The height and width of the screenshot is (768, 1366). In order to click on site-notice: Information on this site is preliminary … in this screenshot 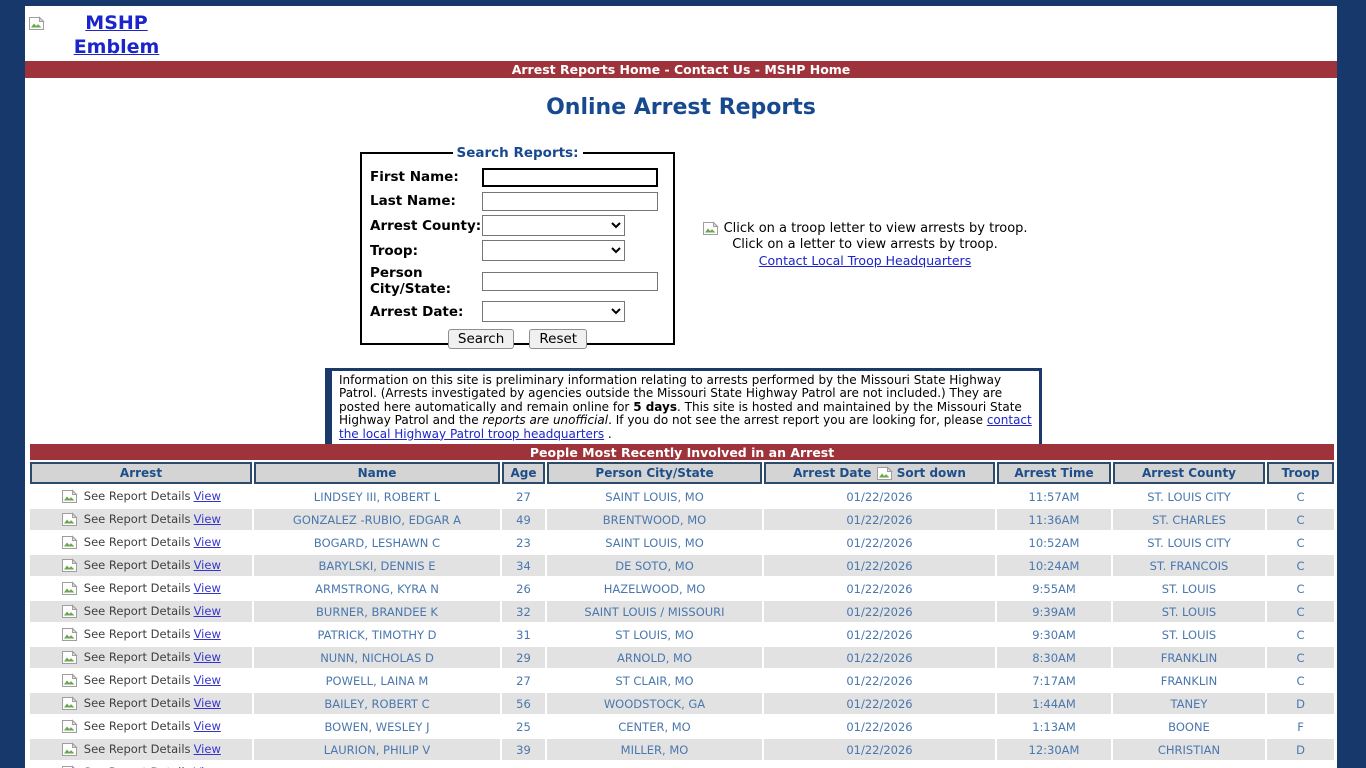, I will do `click(683, 408)`.